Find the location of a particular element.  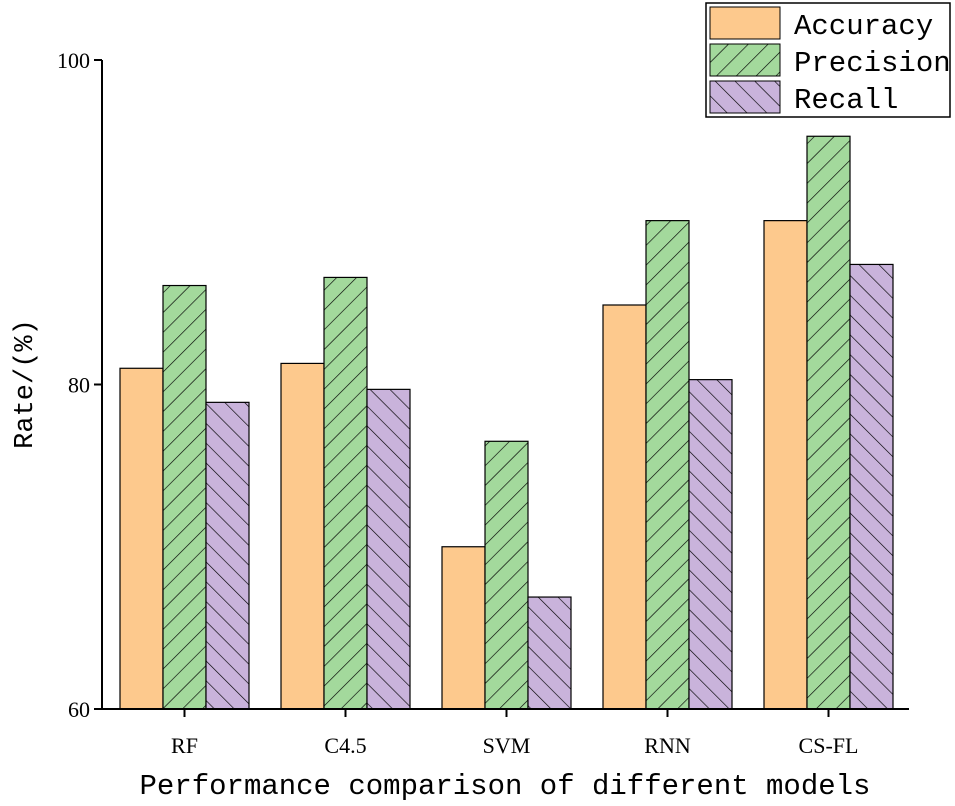

y-tick-label-100: 100 is located at coordinates (73, 60).